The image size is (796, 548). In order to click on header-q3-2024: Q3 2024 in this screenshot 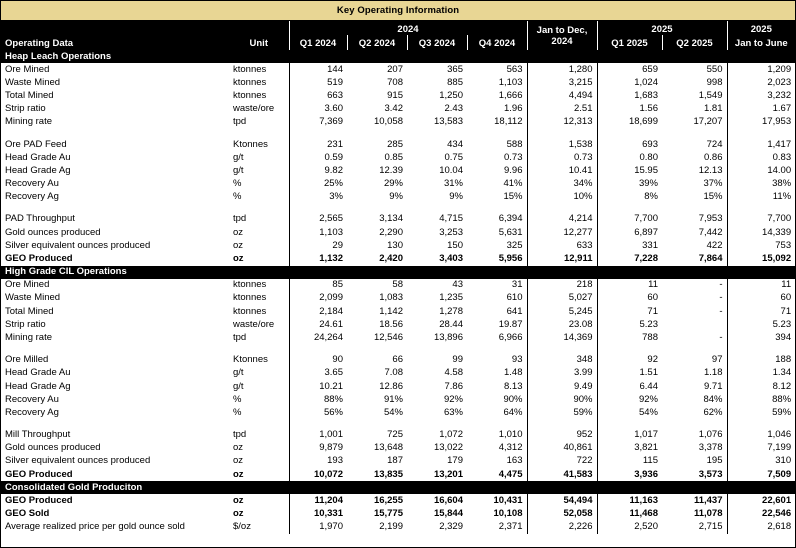, I will do `click(436, 42)`.